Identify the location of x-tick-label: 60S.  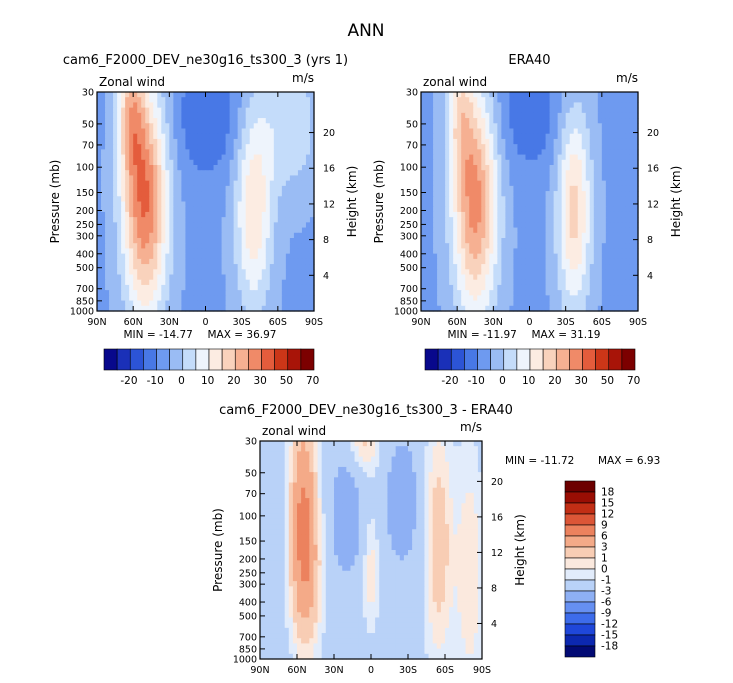
(602, 322).